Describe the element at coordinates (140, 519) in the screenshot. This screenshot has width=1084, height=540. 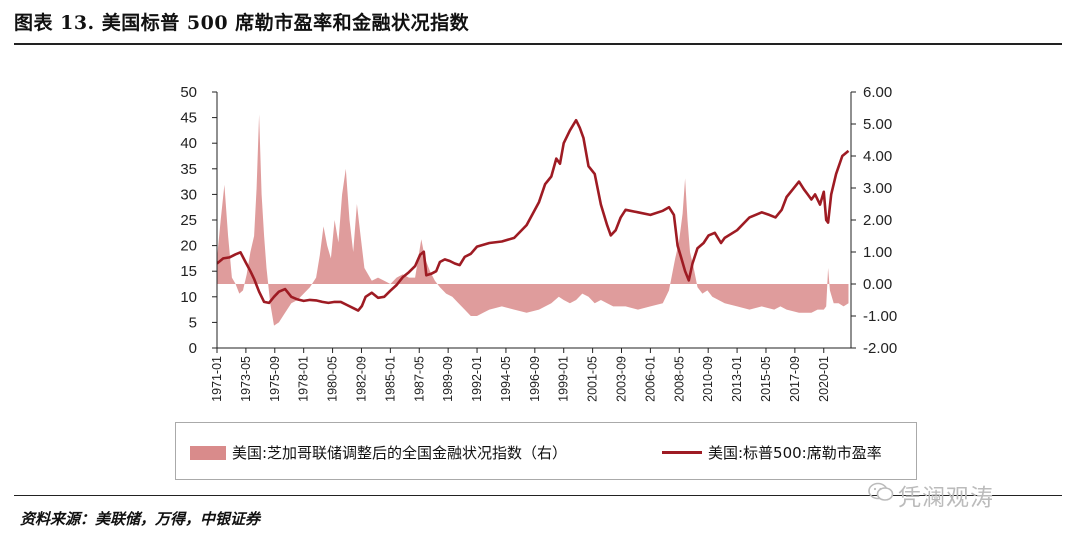
I see `source-note: 资料来源：美联储，万得，中银证券` at that location.